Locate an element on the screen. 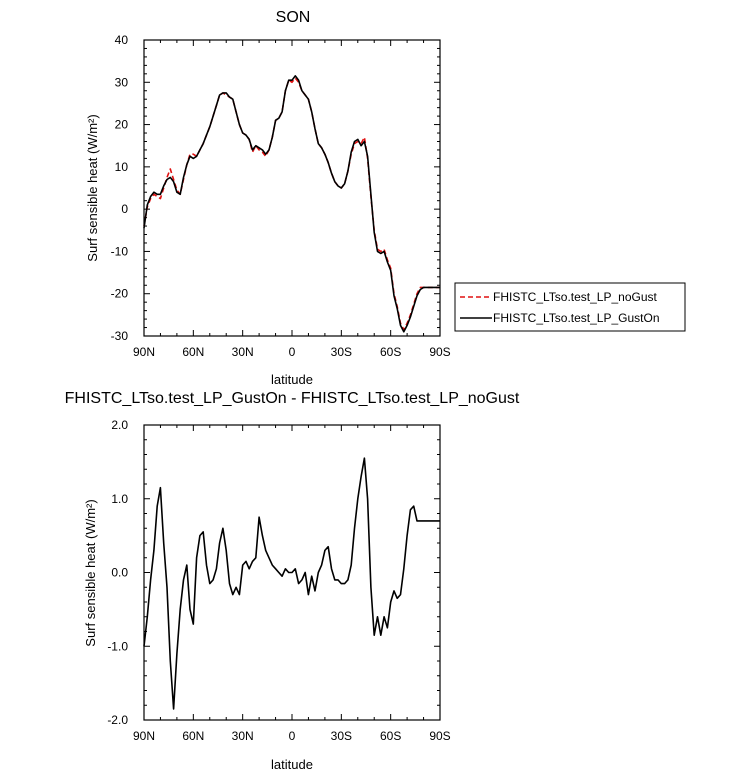 This screenshot has width=732, height=775. bottom-y-tick-label: -1.0 is located at coordinates (117, 646).